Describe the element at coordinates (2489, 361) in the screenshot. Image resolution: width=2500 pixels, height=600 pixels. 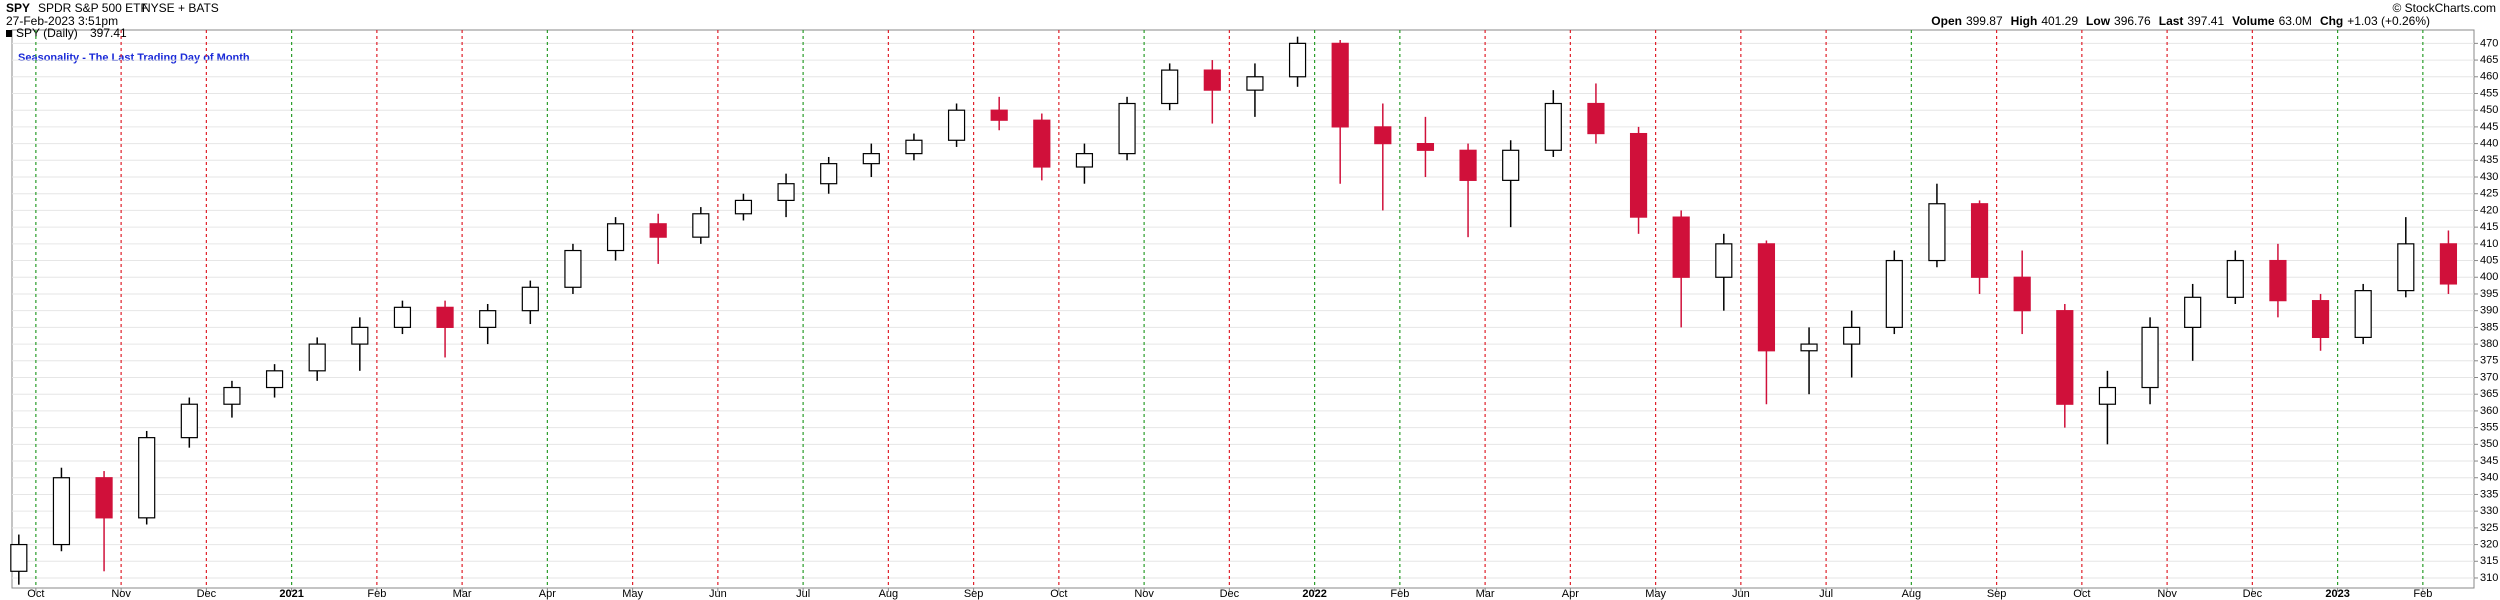
I see `y-tick-label: 375` at that location.